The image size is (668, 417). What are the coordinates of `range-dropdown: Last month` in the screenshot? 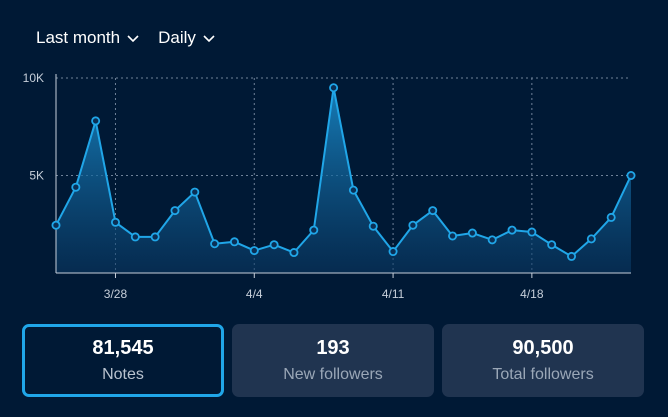 It's located at (88, 38).